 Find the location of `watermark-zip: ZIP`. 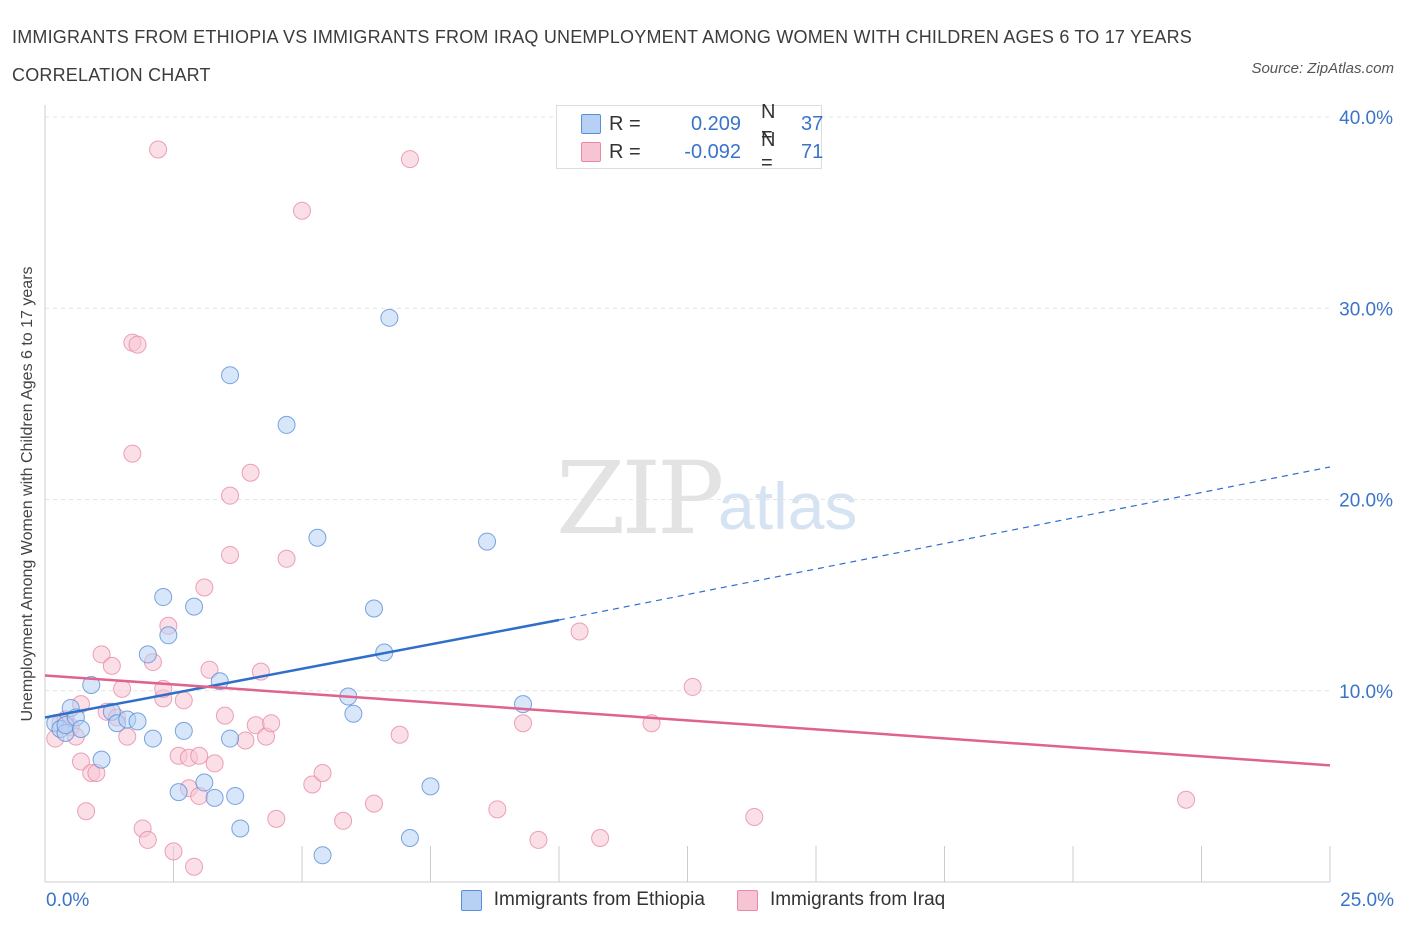

watermark-zip: ZIP is located at coordinates (640, 498).